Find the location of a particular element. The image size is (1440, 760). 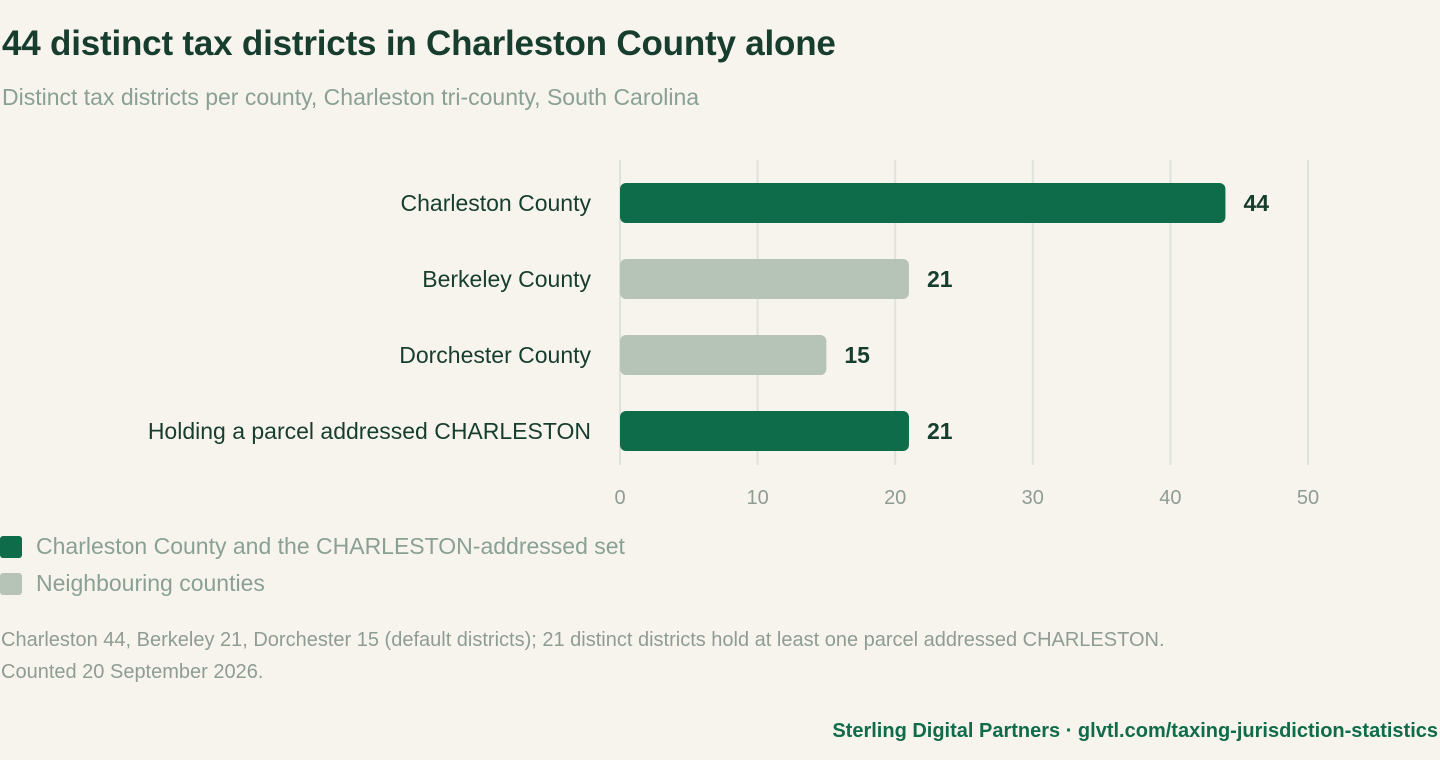

category-label: Dorchester County is located at coordinates (495, 355).